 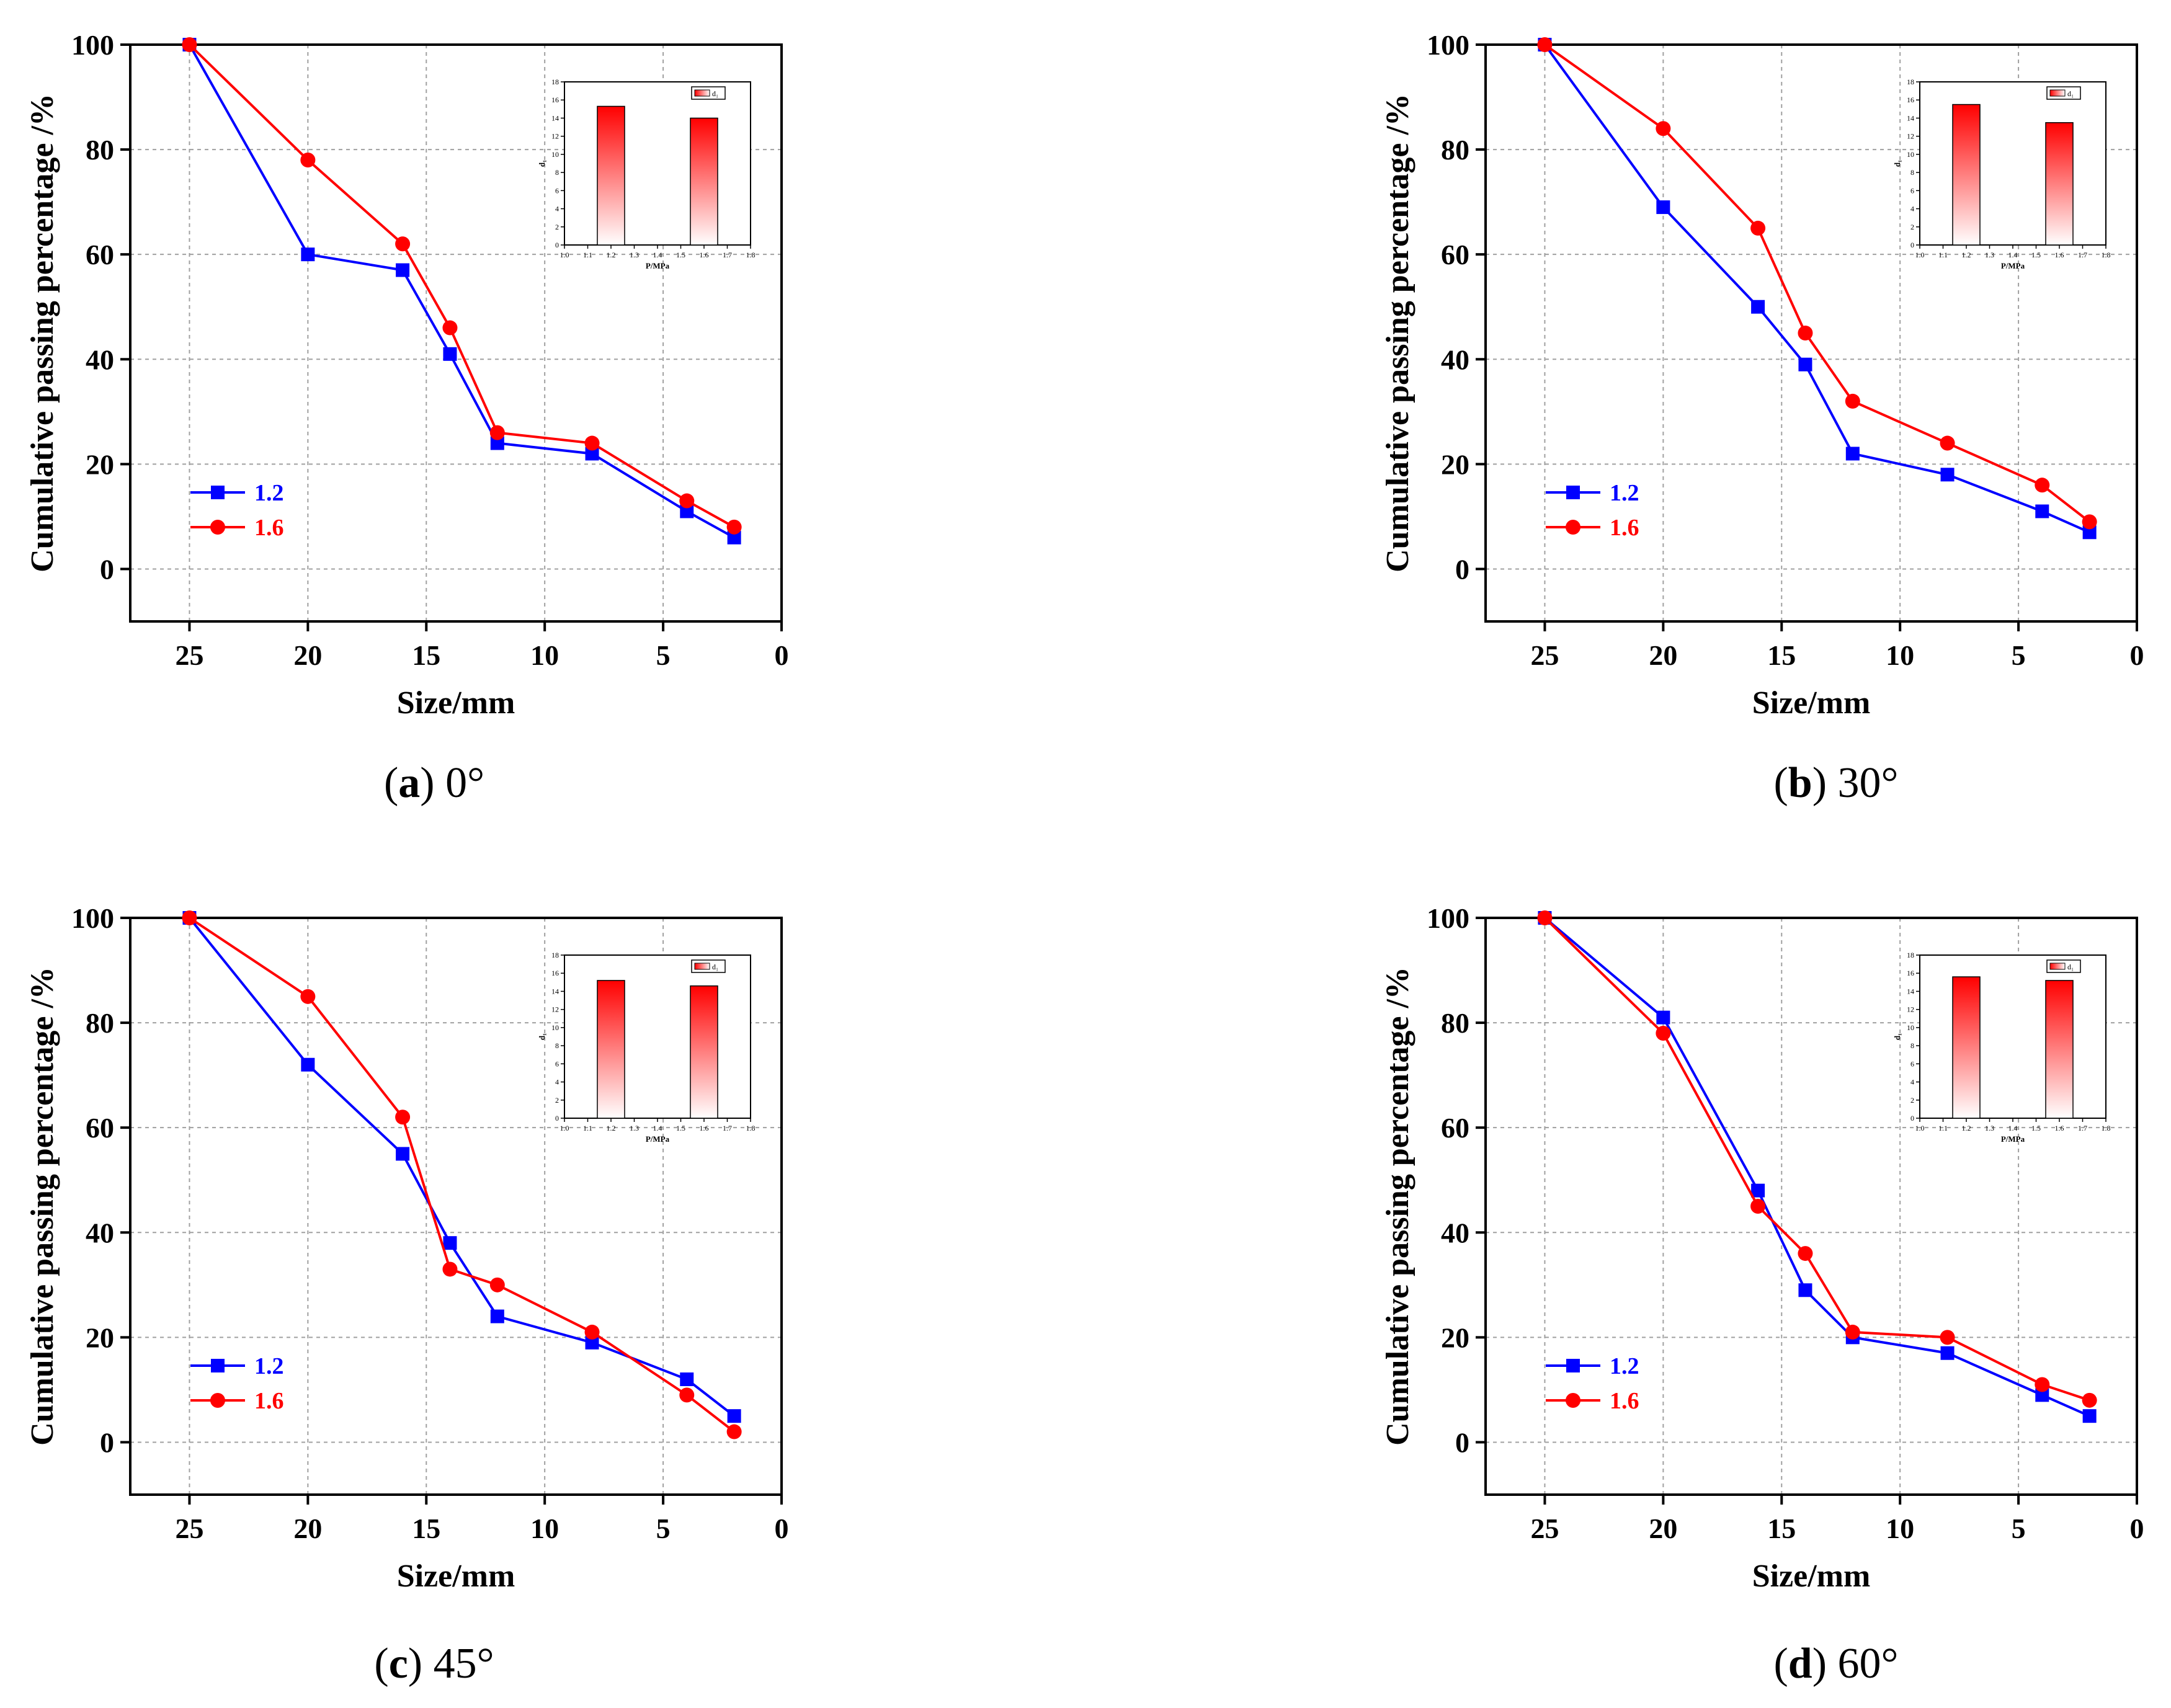 I want to click on y-tick-label: 40, so click(x=100, y=1232).